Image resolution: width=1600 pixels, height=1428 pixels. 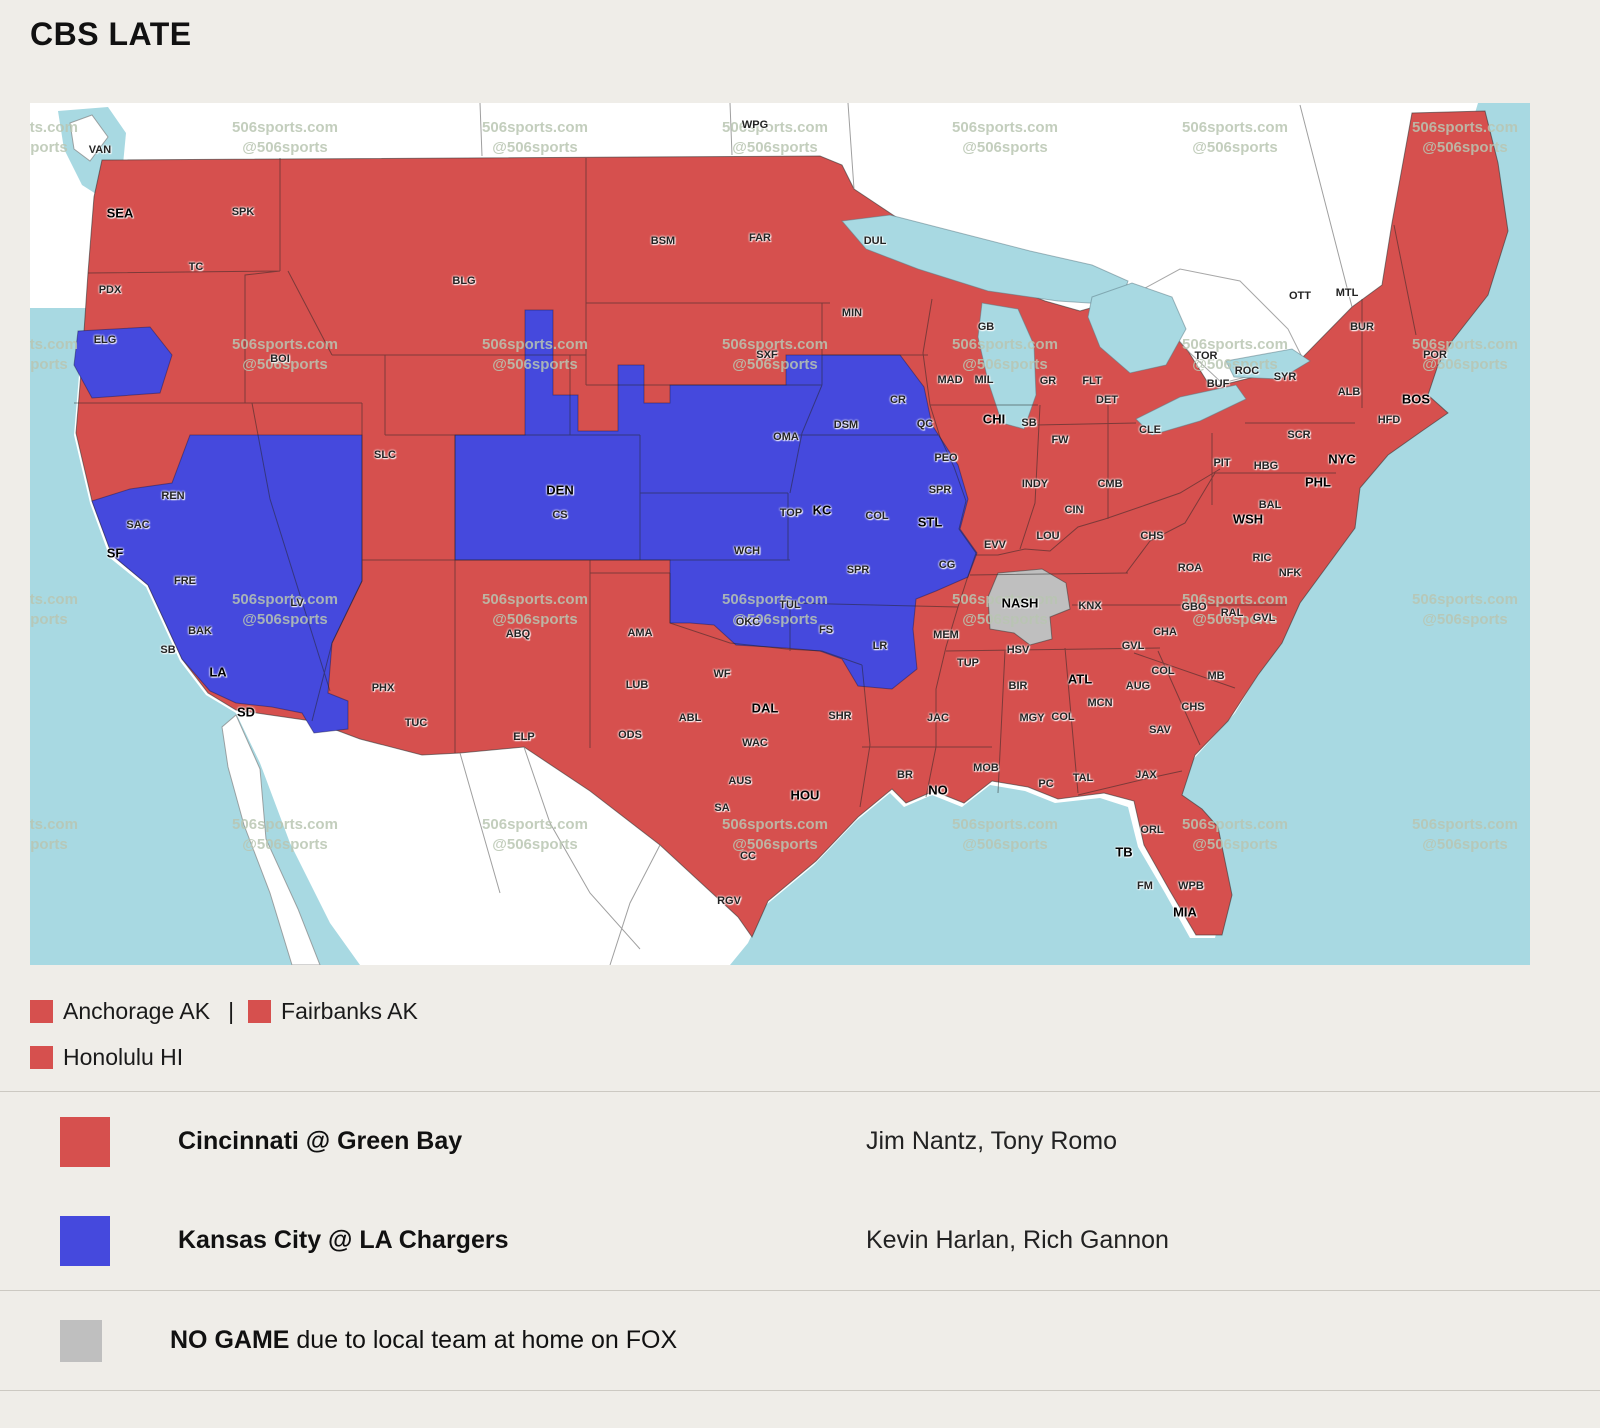 I want to click on game-matchup: NO GAME due to local team at home on FOX, so click(x=424, y=1340).